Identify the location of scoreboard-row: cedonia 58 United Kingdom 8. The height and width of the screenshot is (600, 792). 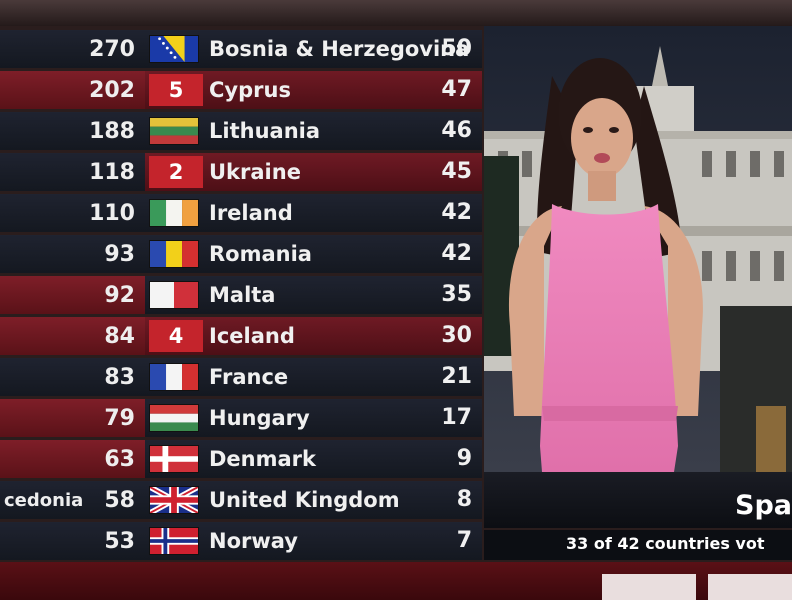
(241, 500).